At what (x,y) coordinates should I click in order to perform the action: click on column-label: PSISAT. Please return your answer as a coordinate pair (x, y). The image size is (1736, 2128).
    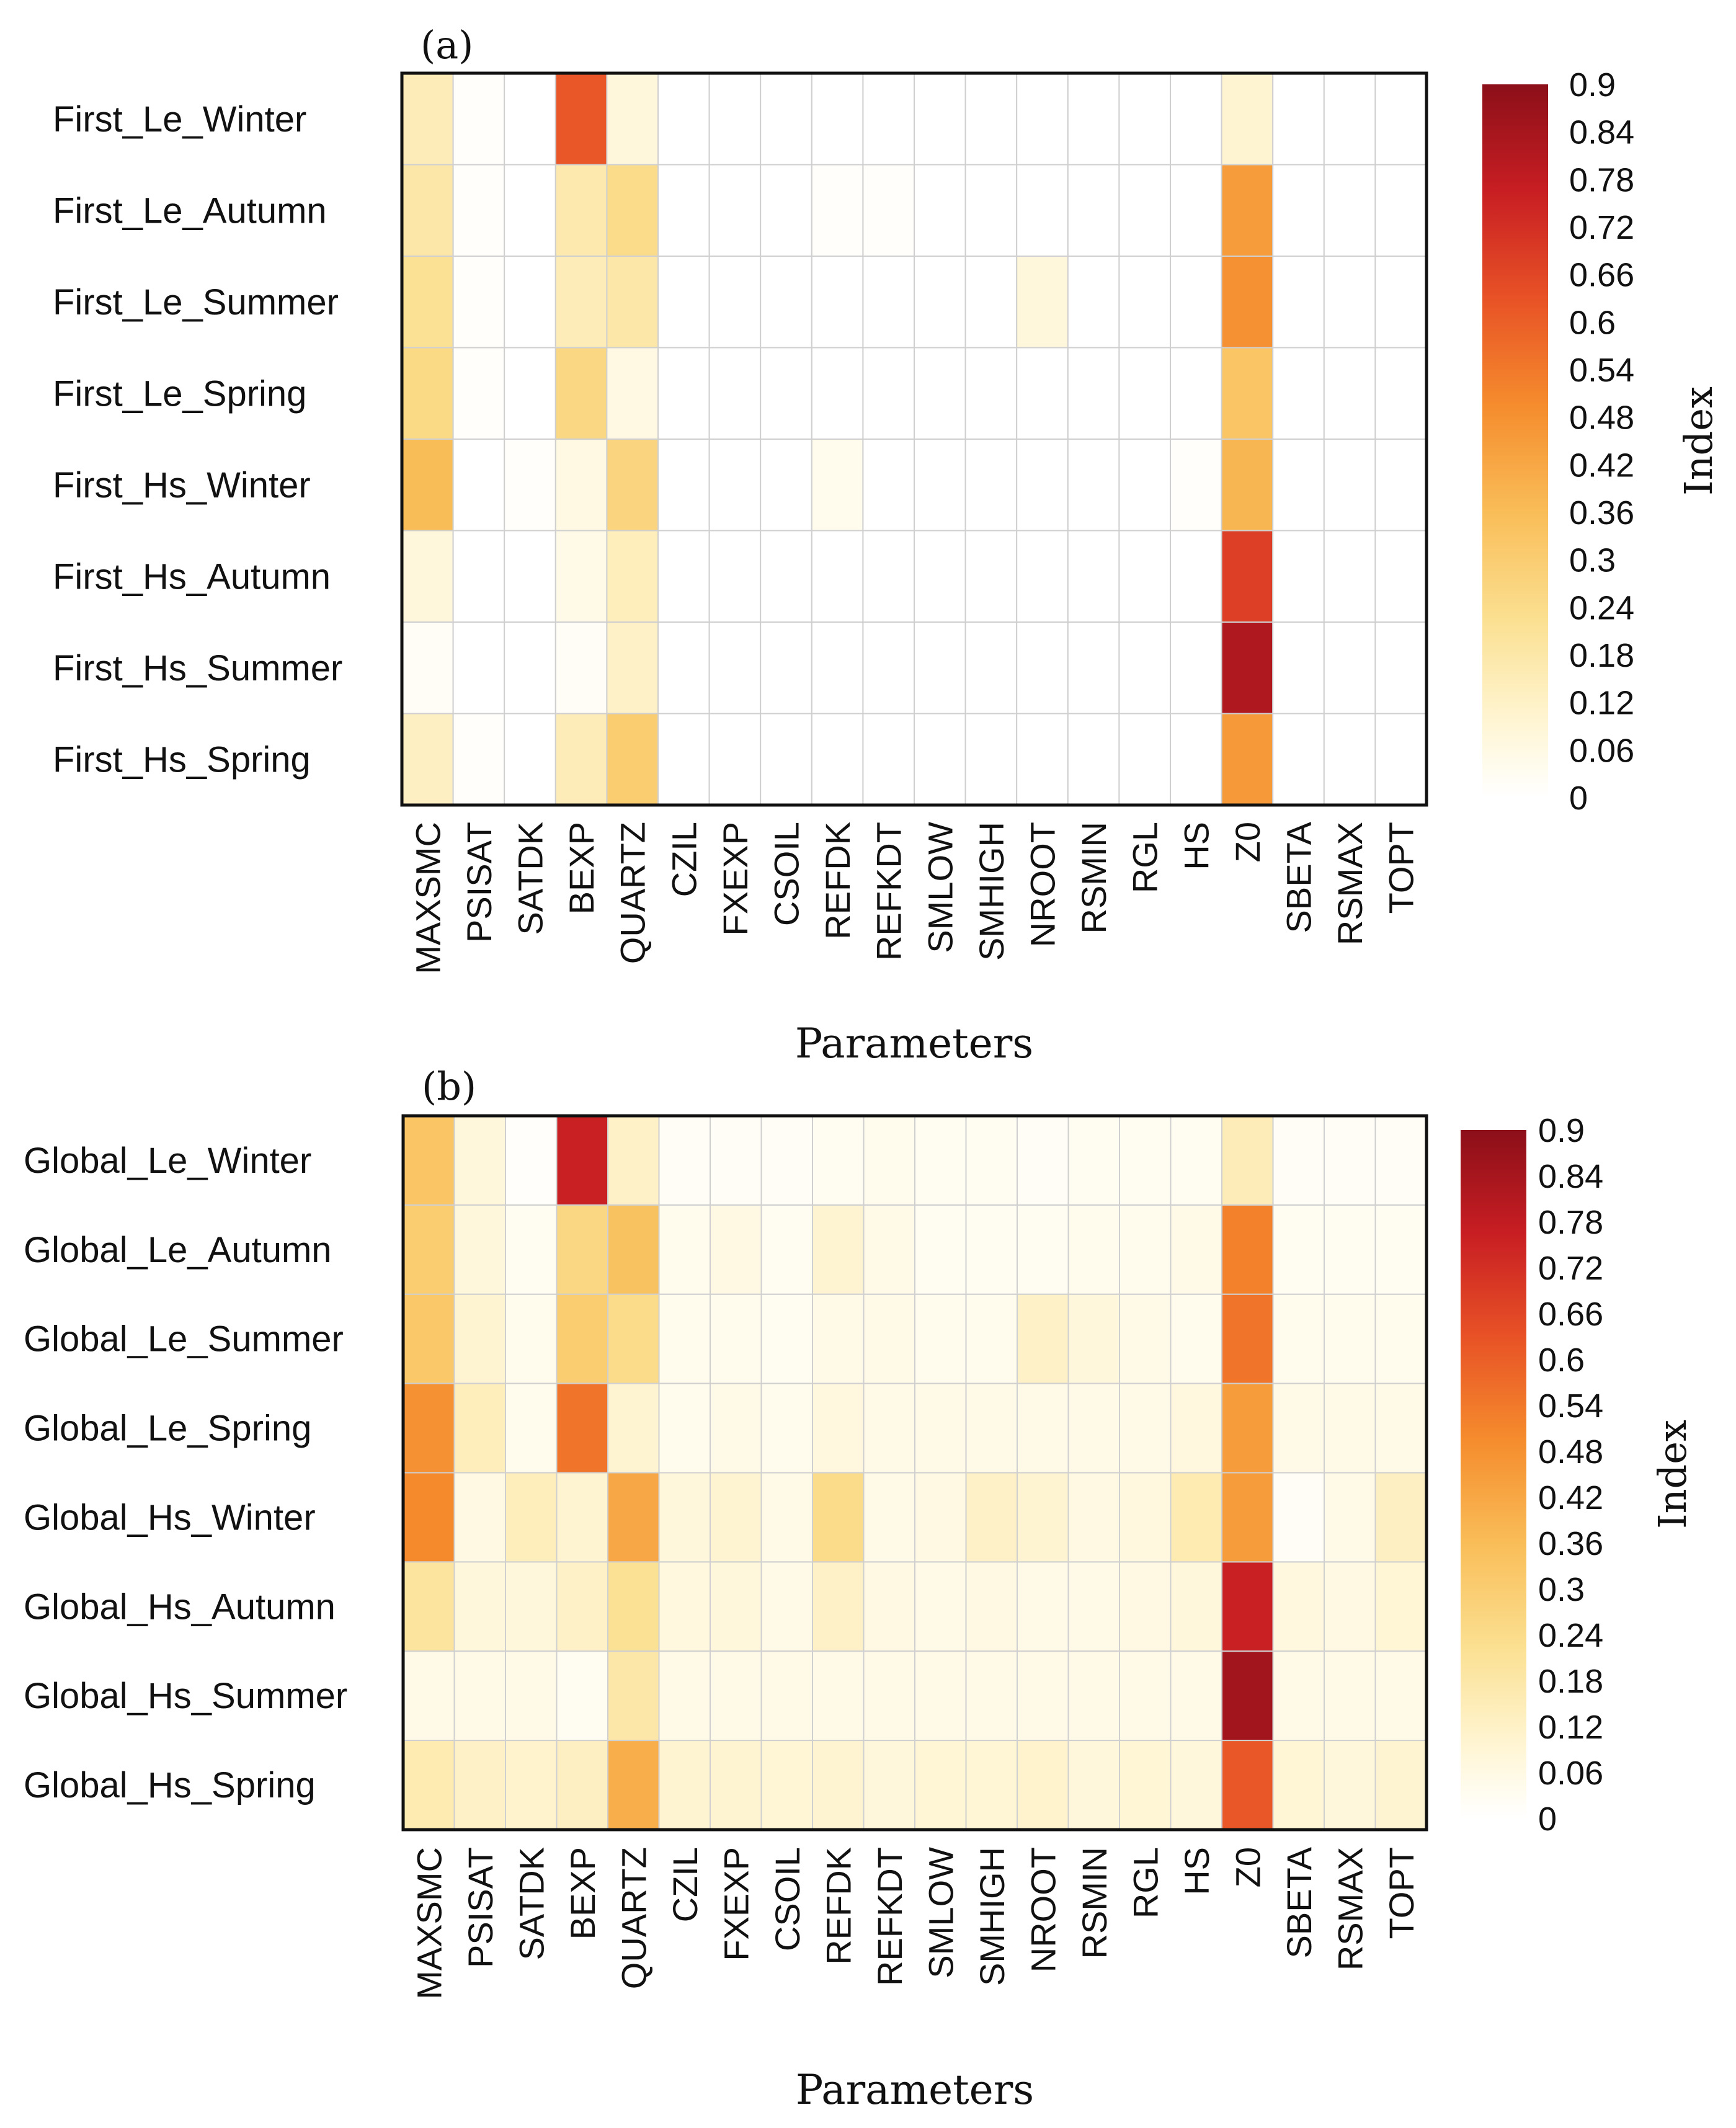
    Looking at the image, I should click on (480, 1907).